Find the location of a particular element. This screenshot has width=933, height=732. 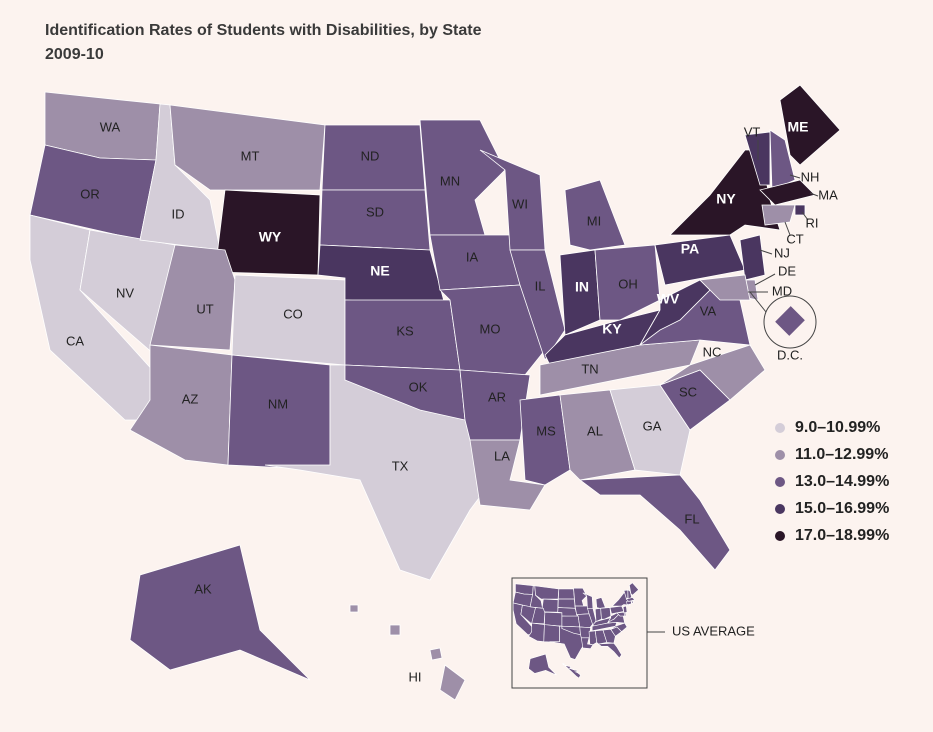

state-label: IL is located at coordinates (540, 285).